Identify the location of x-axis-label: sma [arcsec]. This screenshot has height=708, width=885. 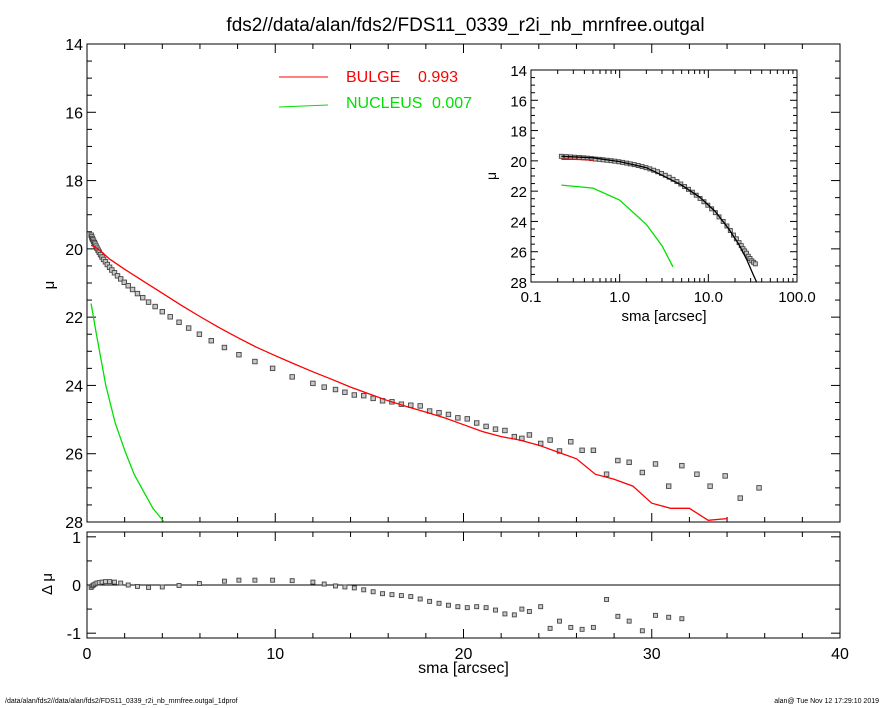
(463, 668).